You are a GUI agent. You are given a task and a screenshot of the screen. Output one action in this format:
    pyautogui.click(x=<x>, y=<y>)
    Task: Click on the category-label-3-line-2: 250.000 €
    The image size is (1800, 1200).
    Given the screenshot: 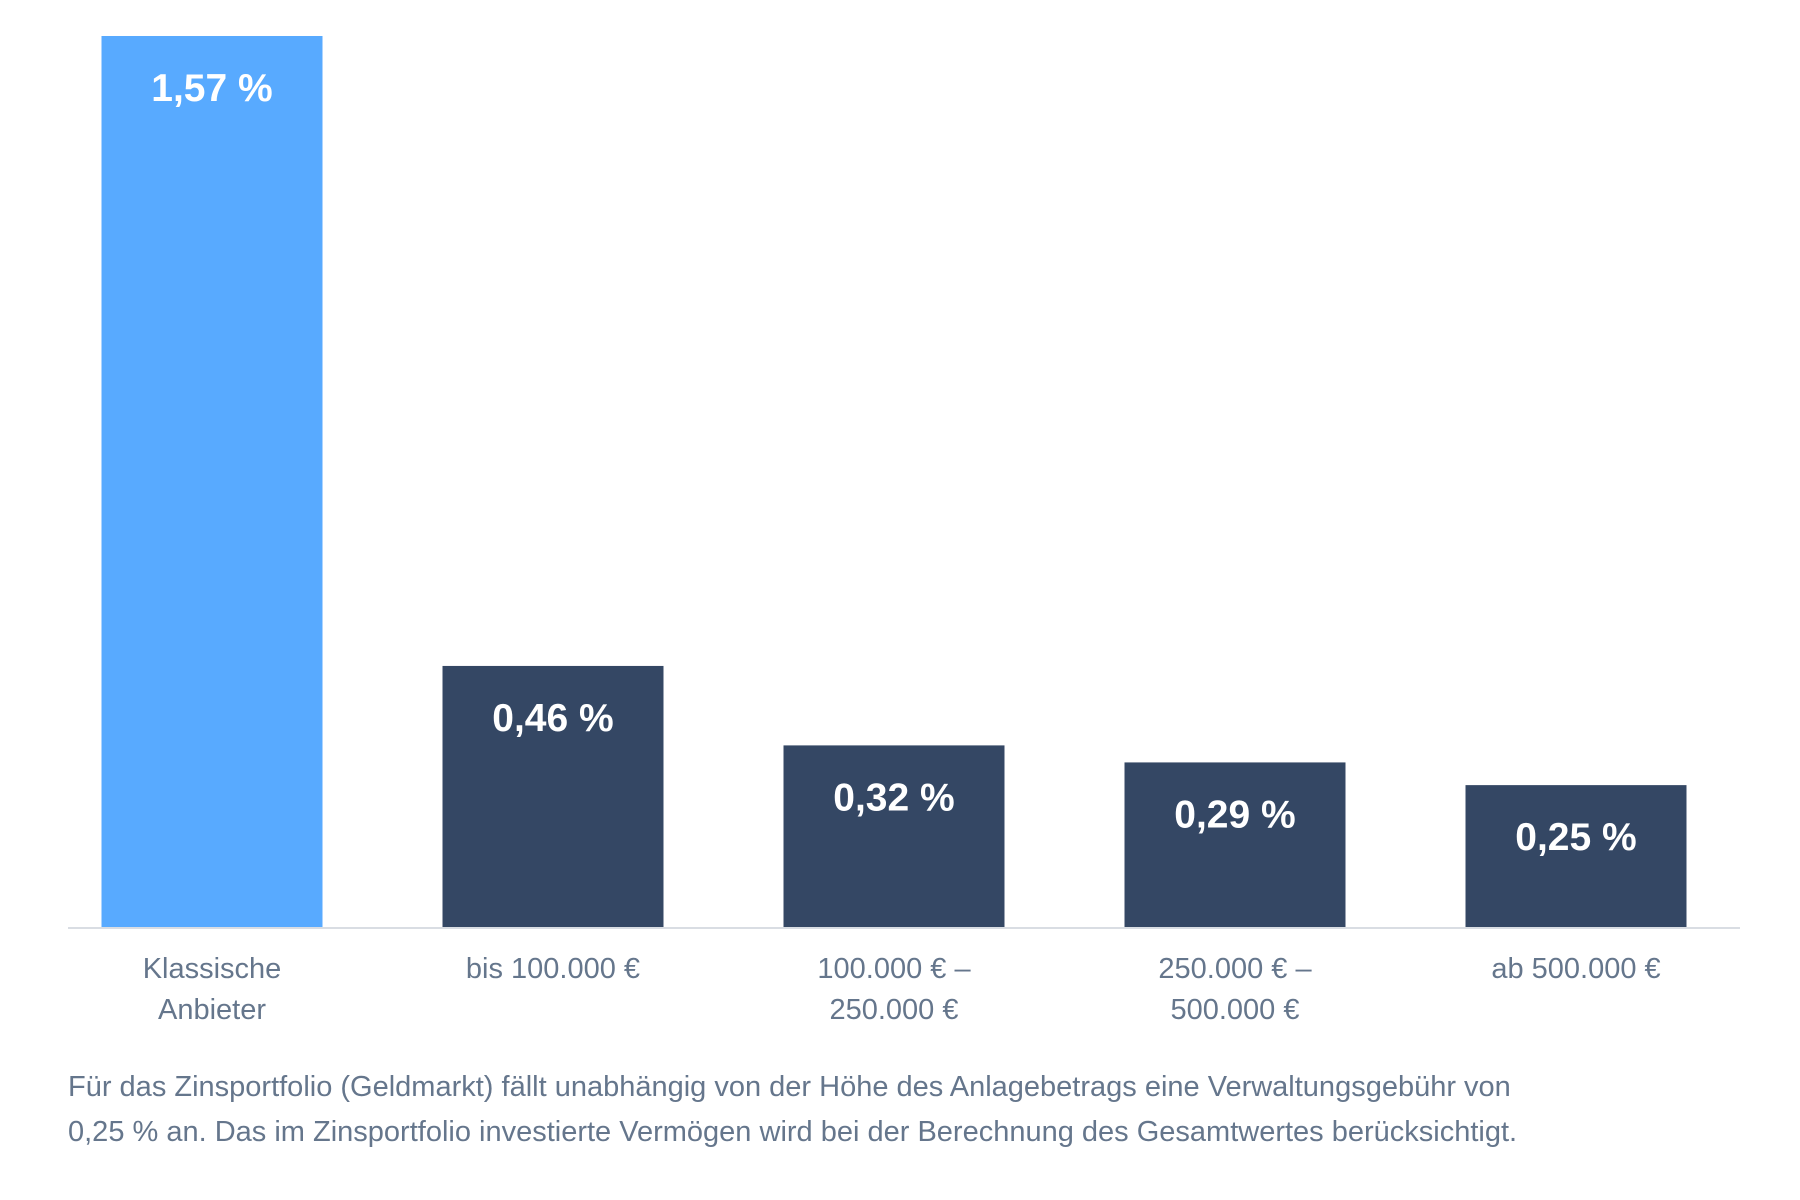 What is the action you would take?
    pyautogui.click(x=893, y=1010)
    